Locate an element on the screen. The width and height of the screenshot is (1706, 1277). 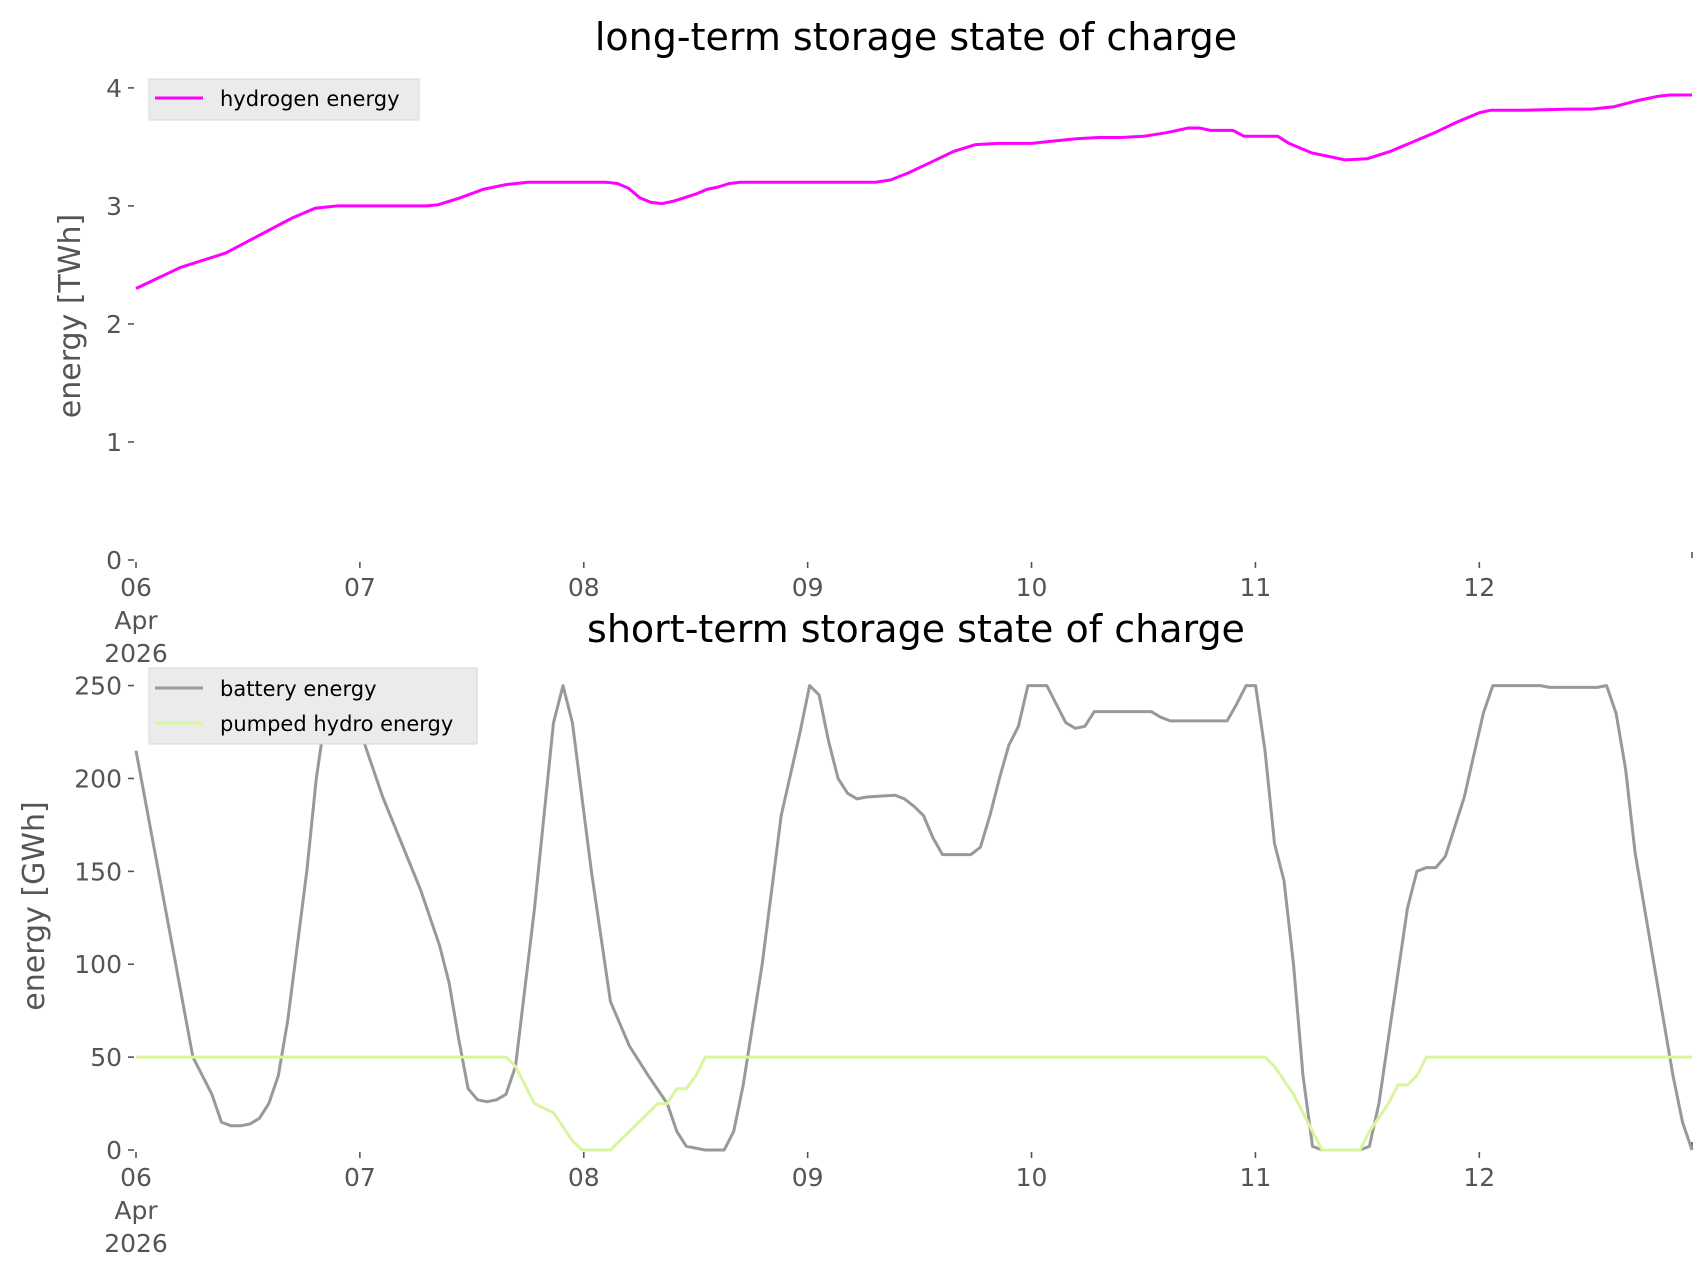
series-line-hydrogen is located at coordinates (913, 191).